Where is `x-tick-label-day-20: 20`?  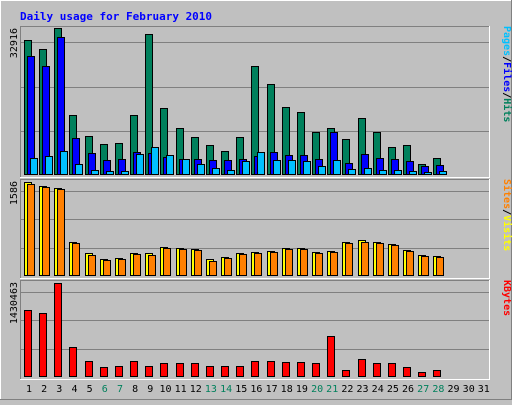
x-tick-label-day-20: 20 is located at coordinates (317, 389).